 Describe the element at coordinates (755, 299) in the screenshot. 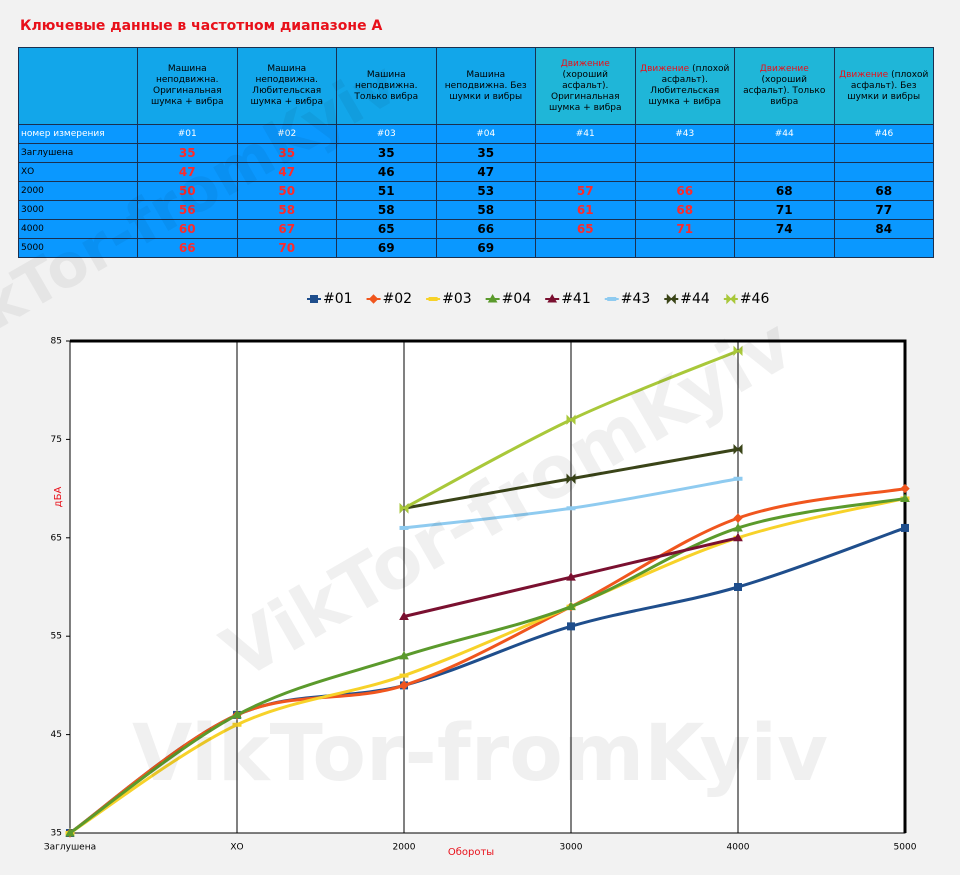

I see `legend-label: #46` at that location.